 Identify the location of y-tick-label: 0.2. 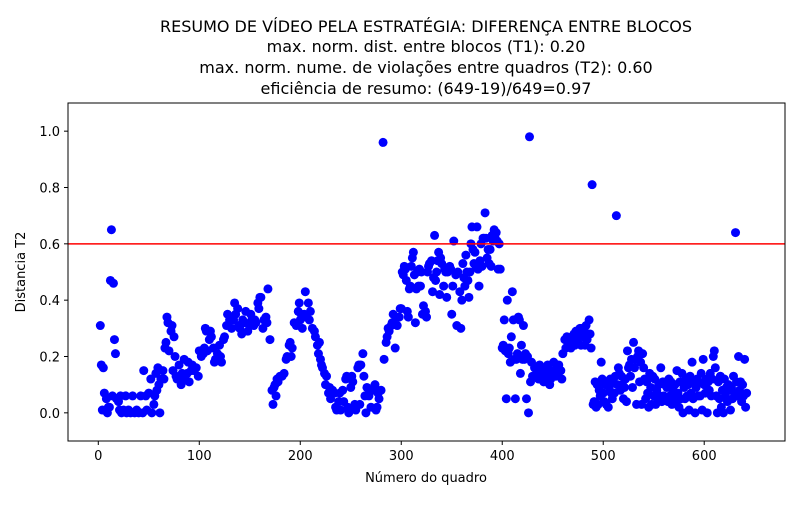
(49, 358).